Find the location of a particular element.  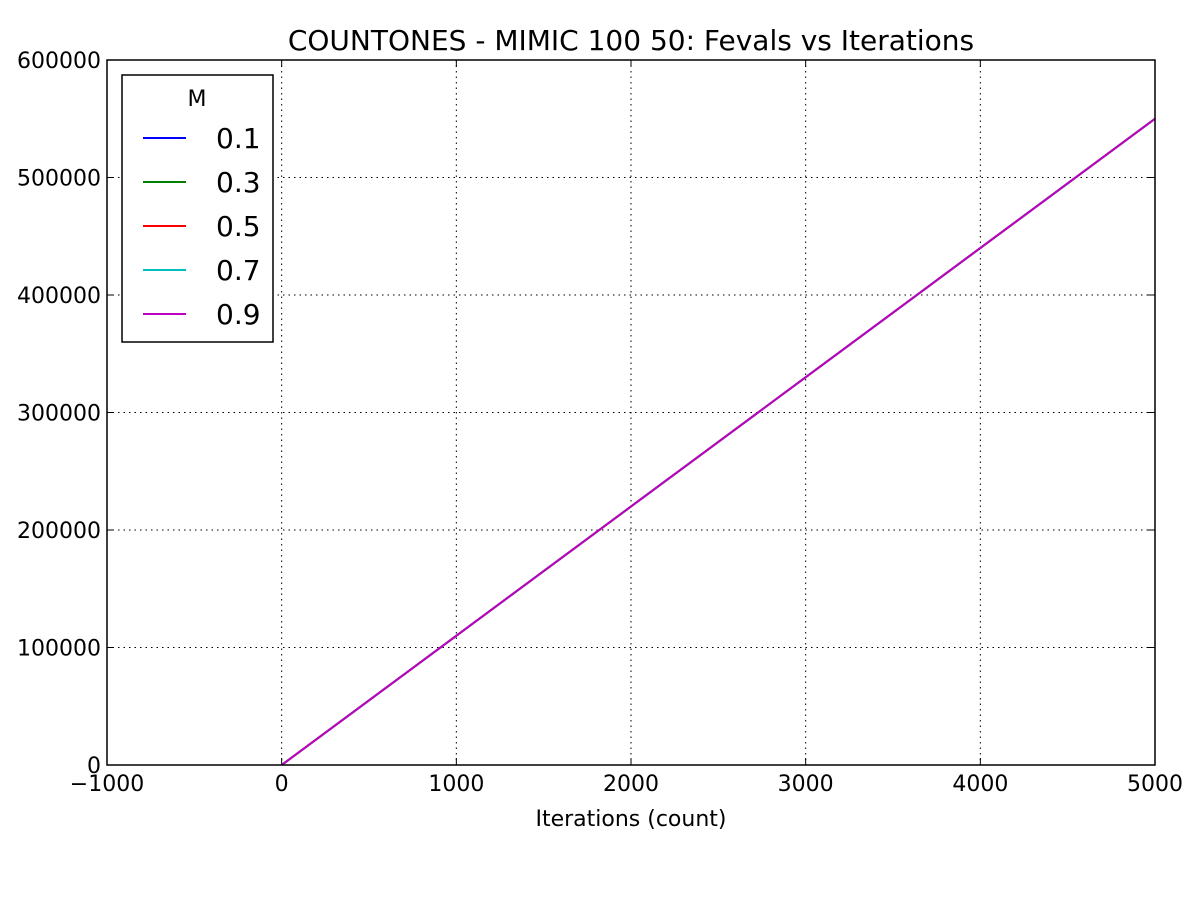

legend-label: 0.1 is located at coordinates (238, 138).